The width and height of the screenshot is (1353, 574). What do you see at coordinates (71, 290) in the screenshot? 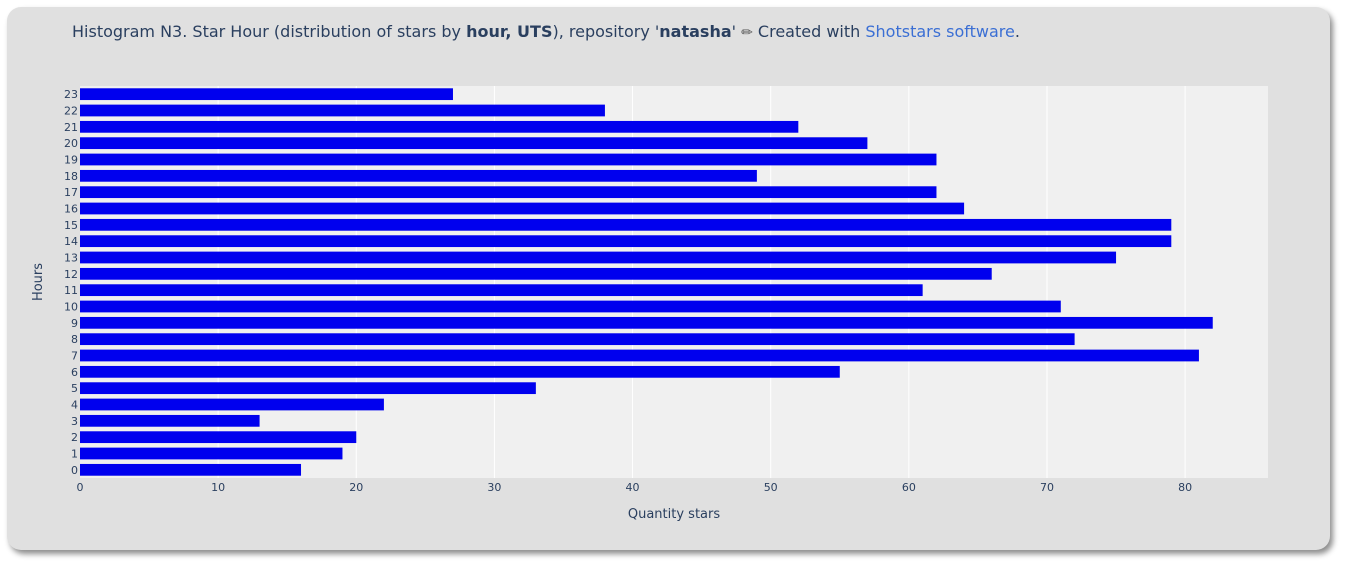
I see `y-tick-label: 11` at bounding box center [71, 290].